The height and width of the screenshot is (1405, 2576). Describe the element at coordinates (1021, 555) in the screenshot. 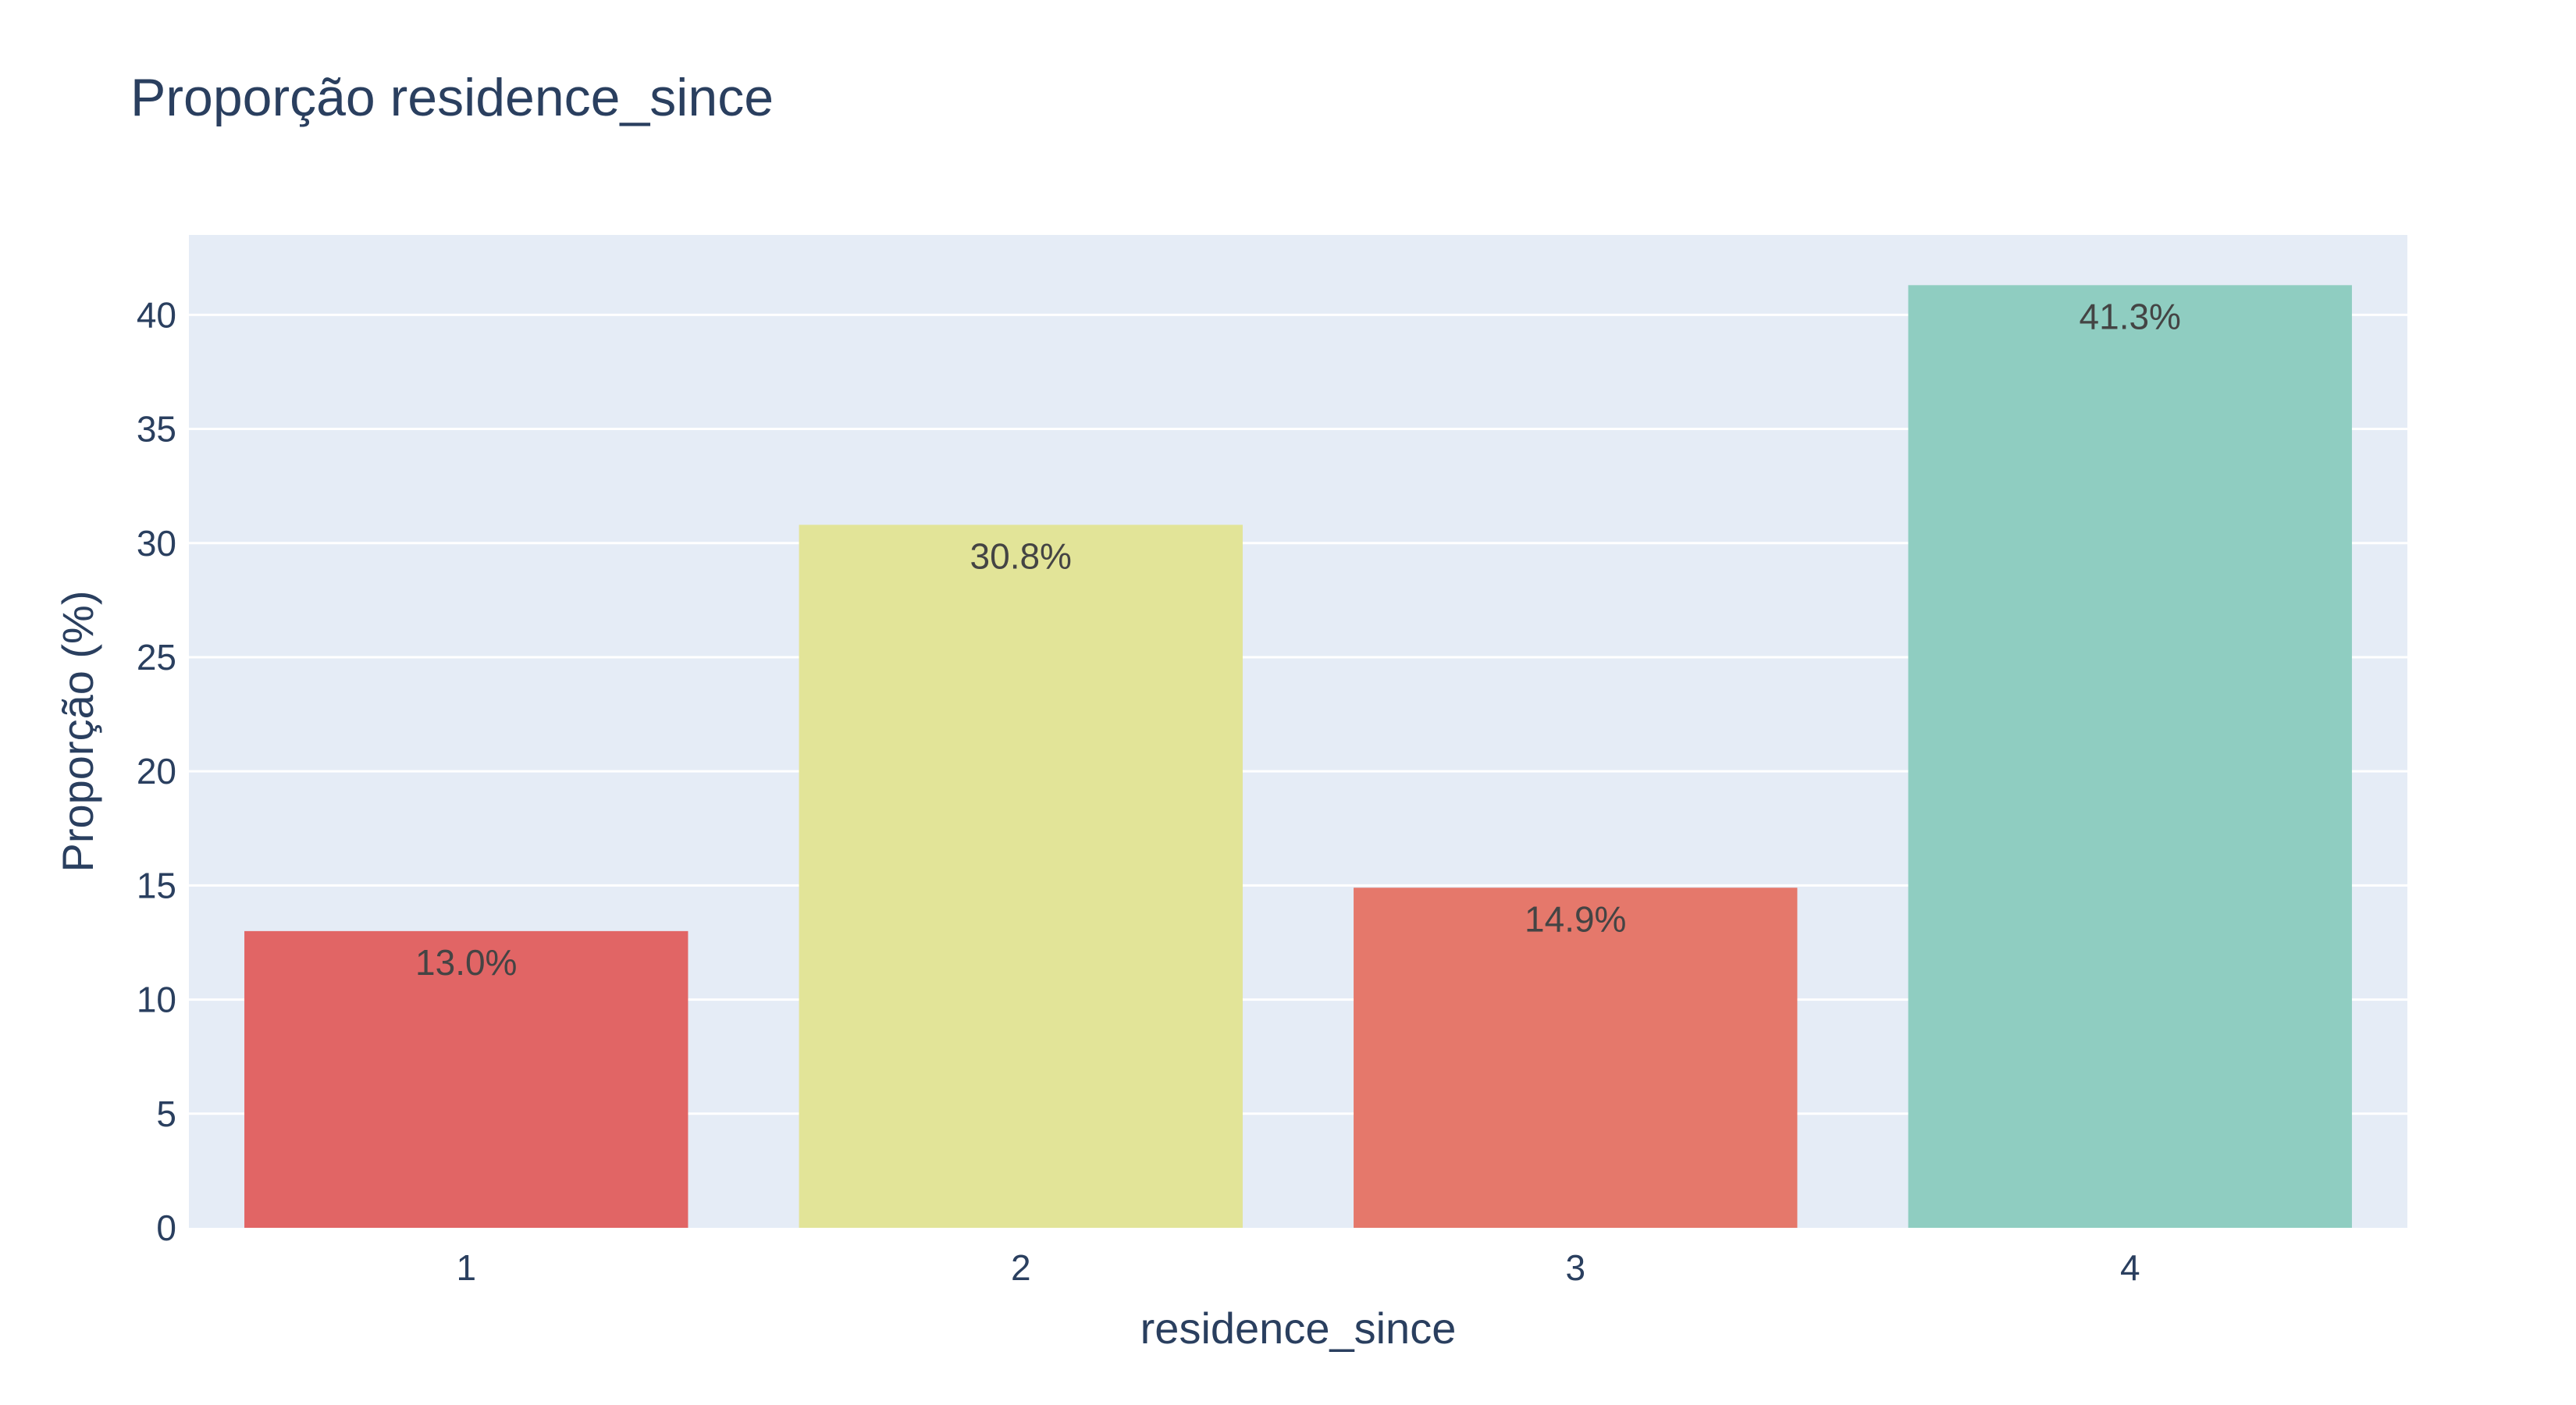

I see `bar-value-label-2: 30.8%` at that location.